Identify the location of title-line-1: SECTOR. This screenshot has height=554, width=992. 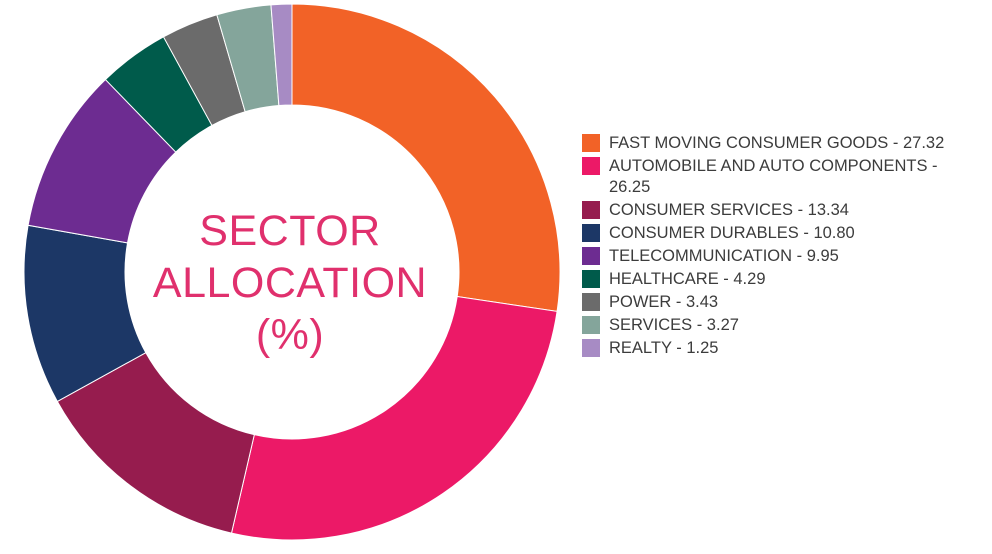
(290, 231).